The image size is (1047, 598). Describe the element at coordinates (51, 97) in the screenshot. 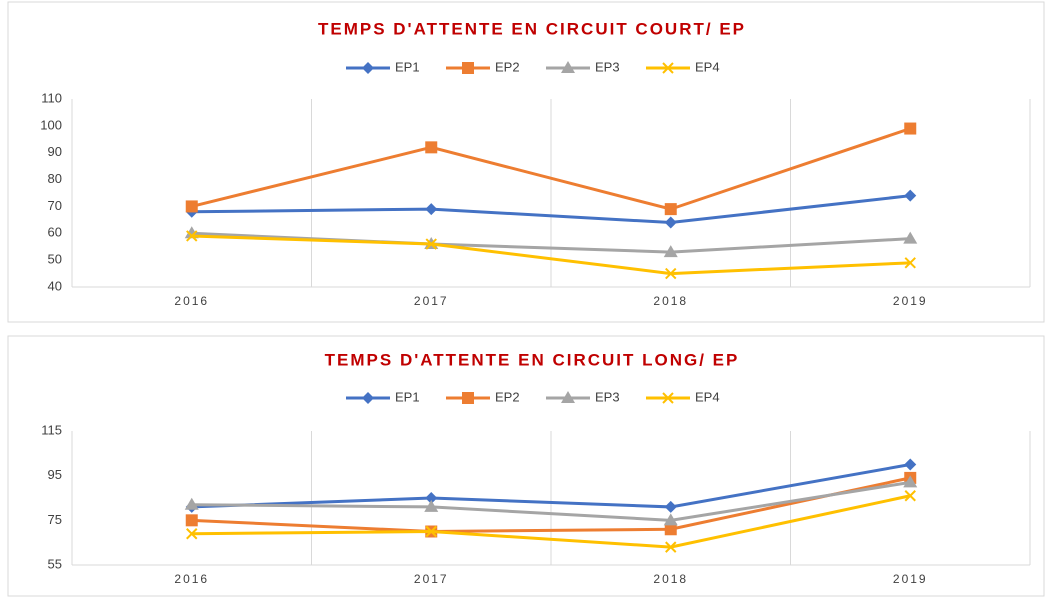

I see `y-tick-label: 110` at that location.